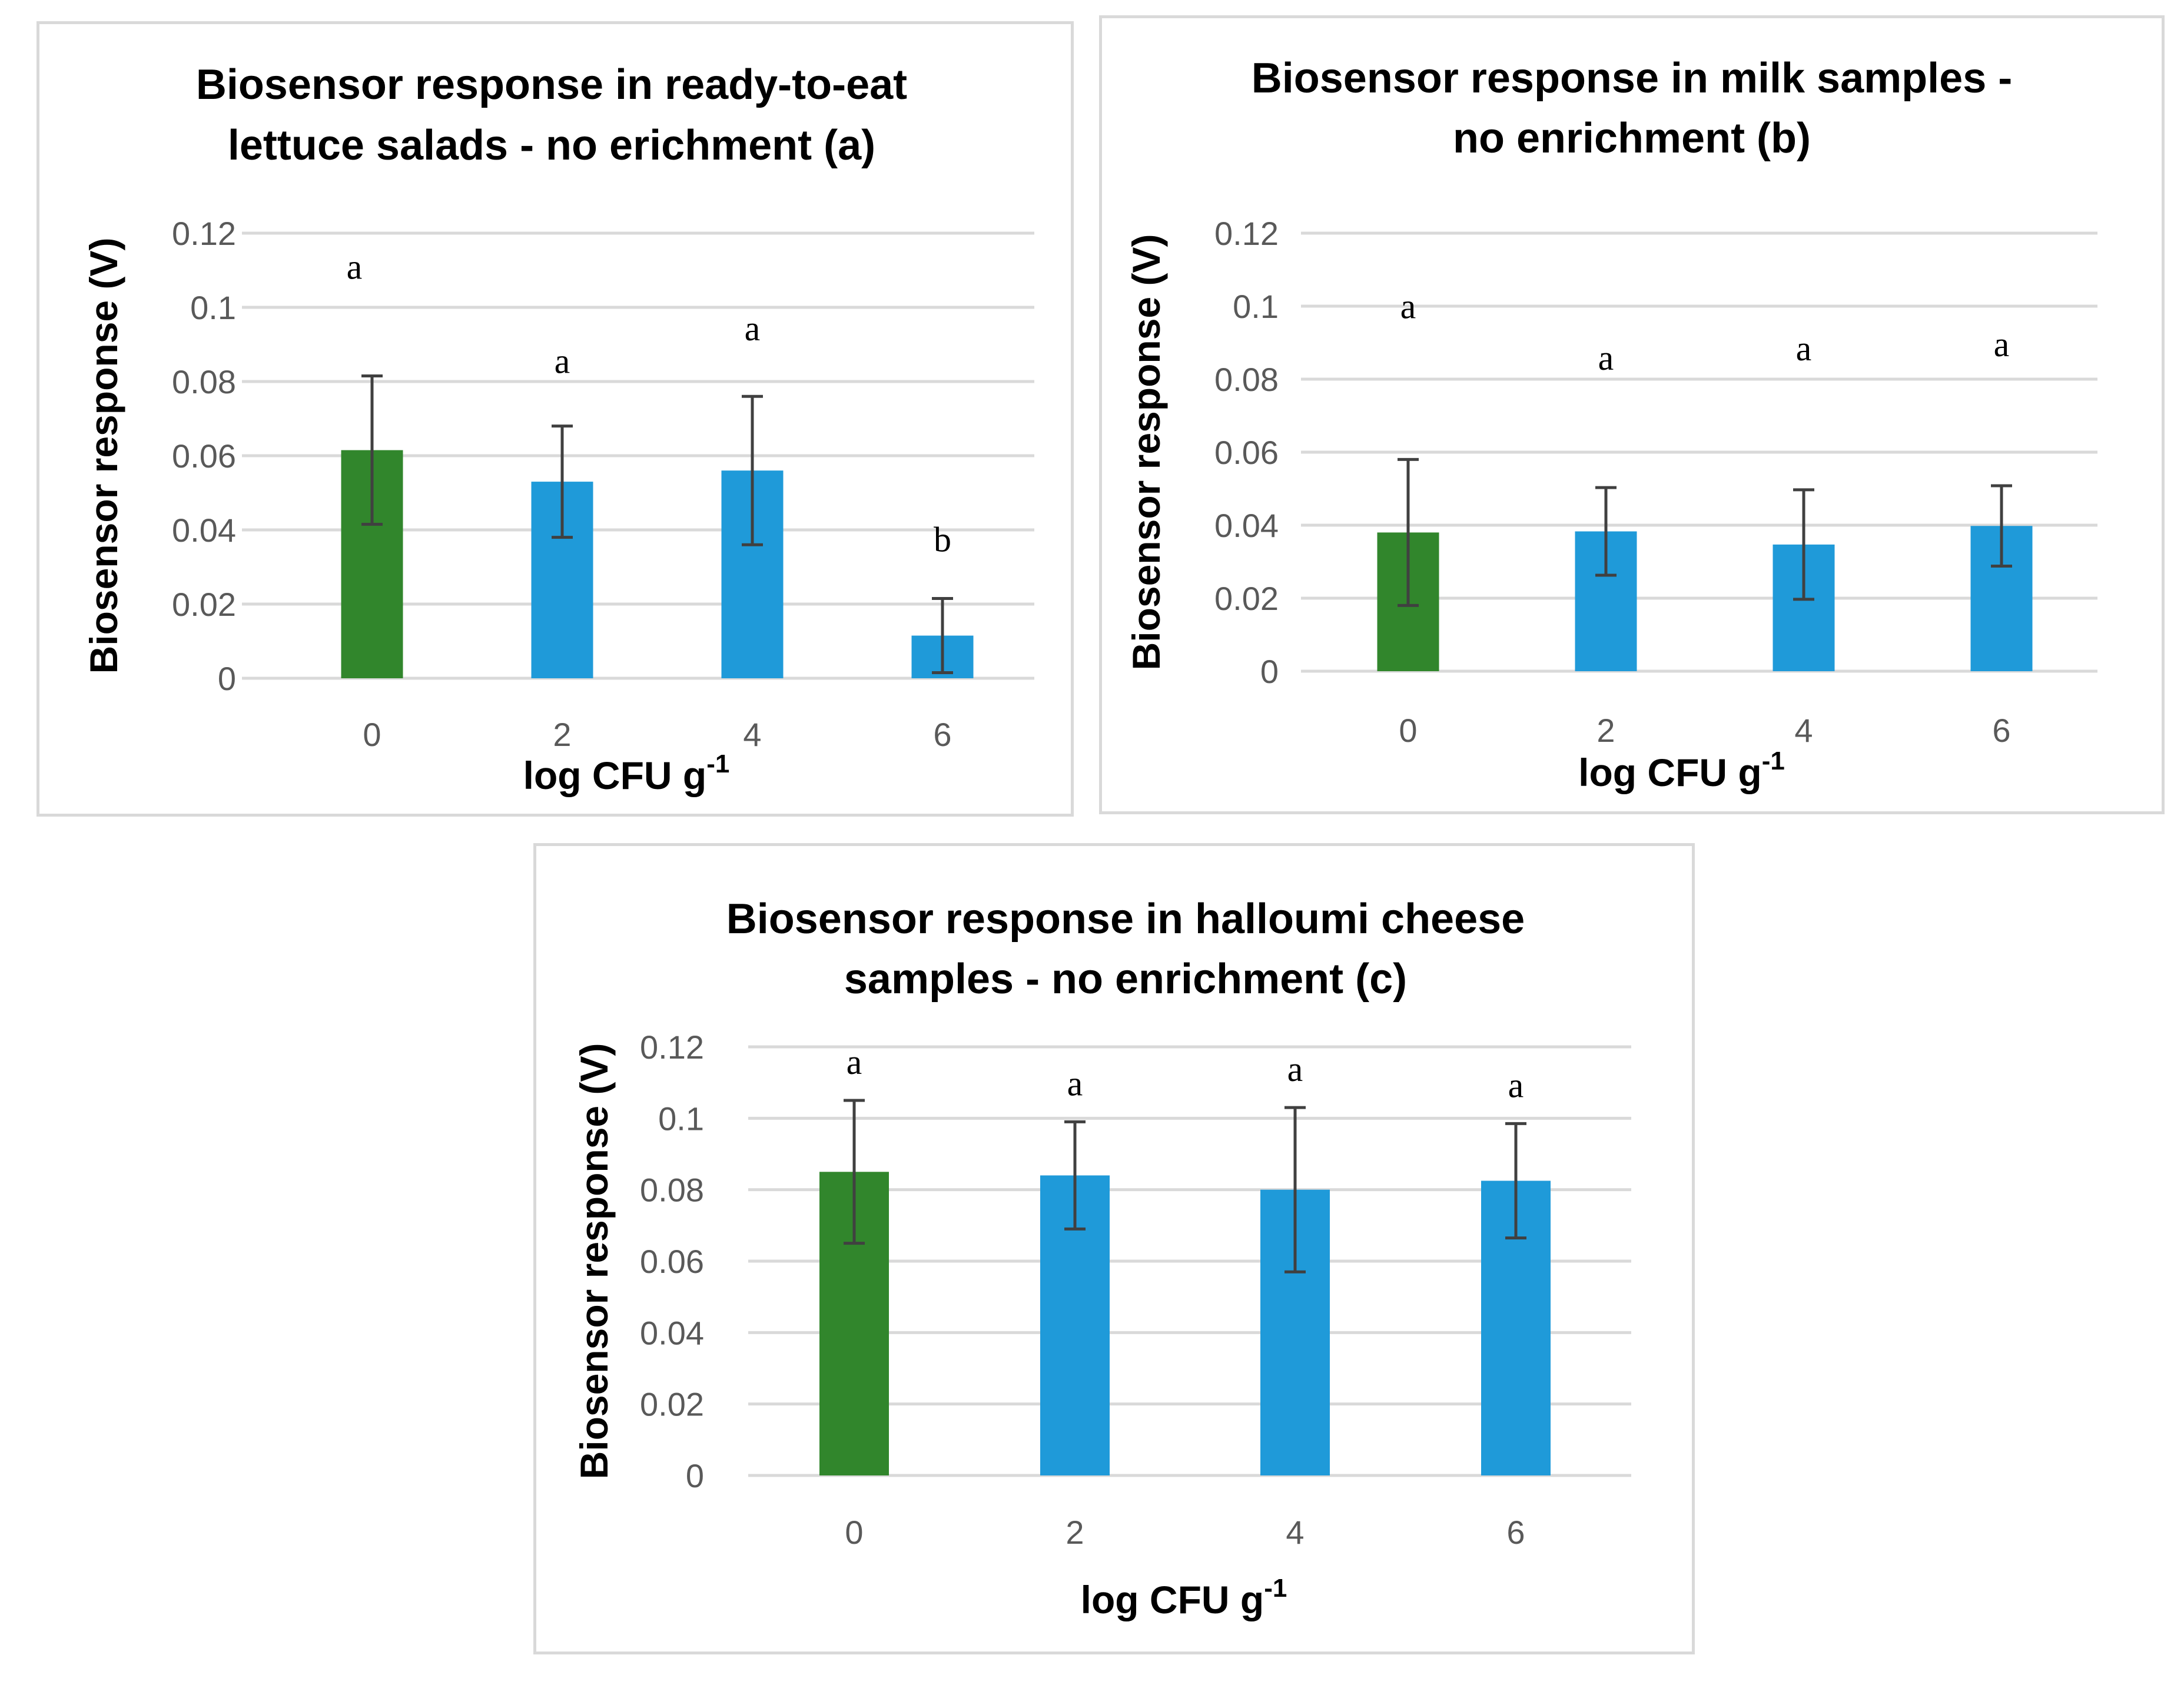 The image size is (2184, 1688). I want to click on chart-title-line: no enrichment (b), so click(1632, 138).